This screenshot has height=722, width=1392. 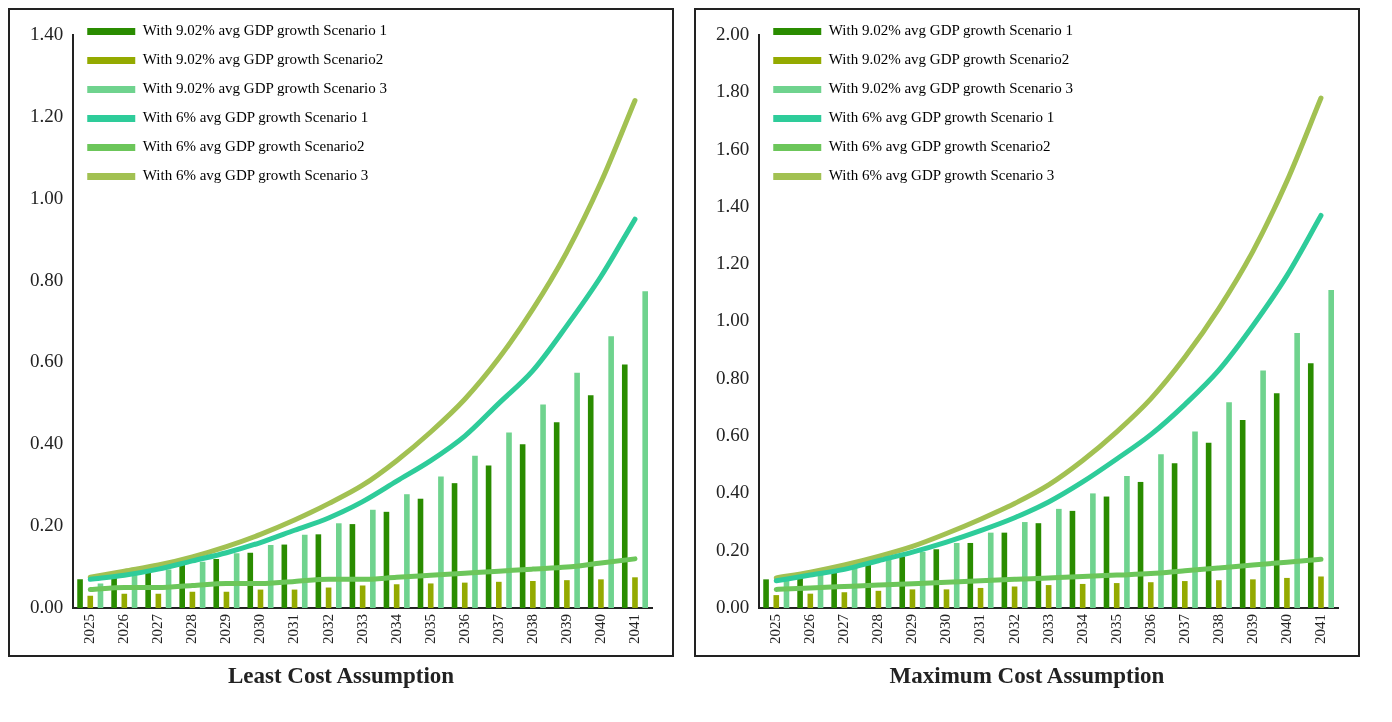 I want to click on text: Maximum Cost Assumption, so click(x=1027, y=676).